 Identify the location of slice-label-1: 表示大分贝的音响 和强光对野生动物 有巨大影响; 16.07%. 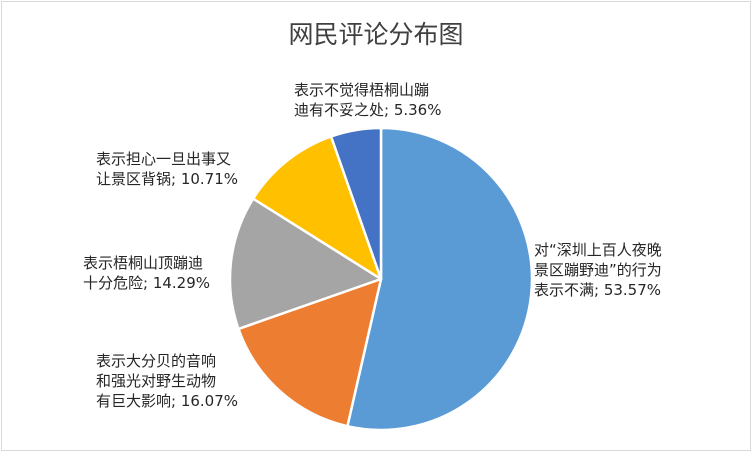
(167, 381).